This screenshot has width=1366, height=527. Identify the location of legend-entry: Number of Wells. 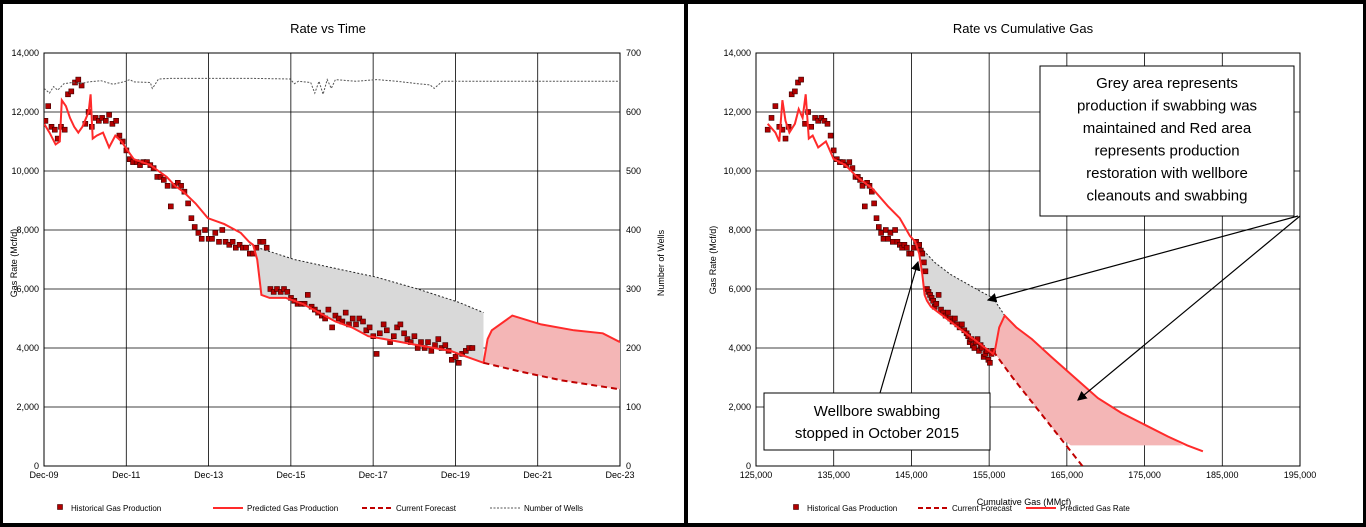
(553, 508).